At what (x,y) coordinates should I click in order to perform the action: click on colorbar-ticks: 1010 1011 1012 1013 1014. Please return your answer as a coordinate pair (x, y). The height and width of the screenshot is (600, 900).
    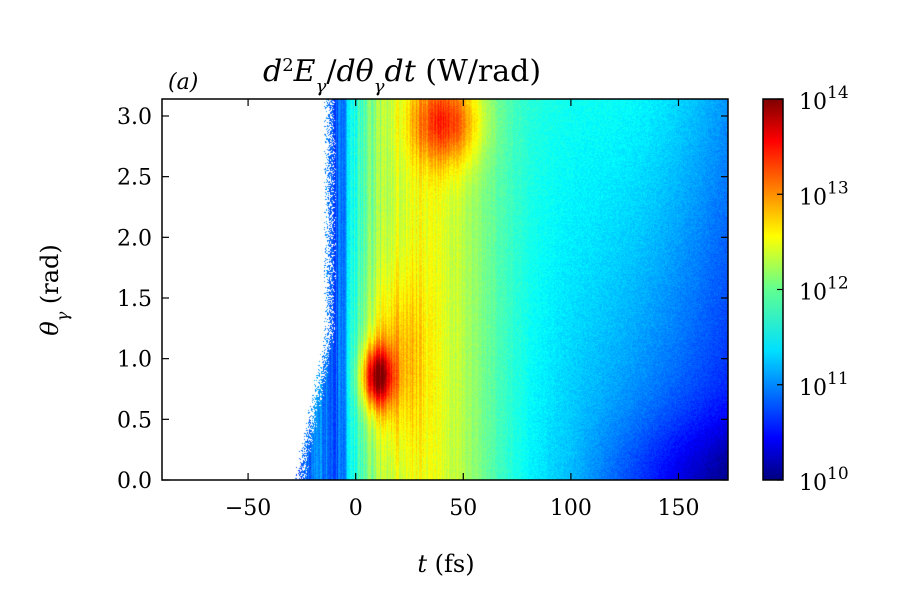
    Looking at the image, I should click on (813, 289).